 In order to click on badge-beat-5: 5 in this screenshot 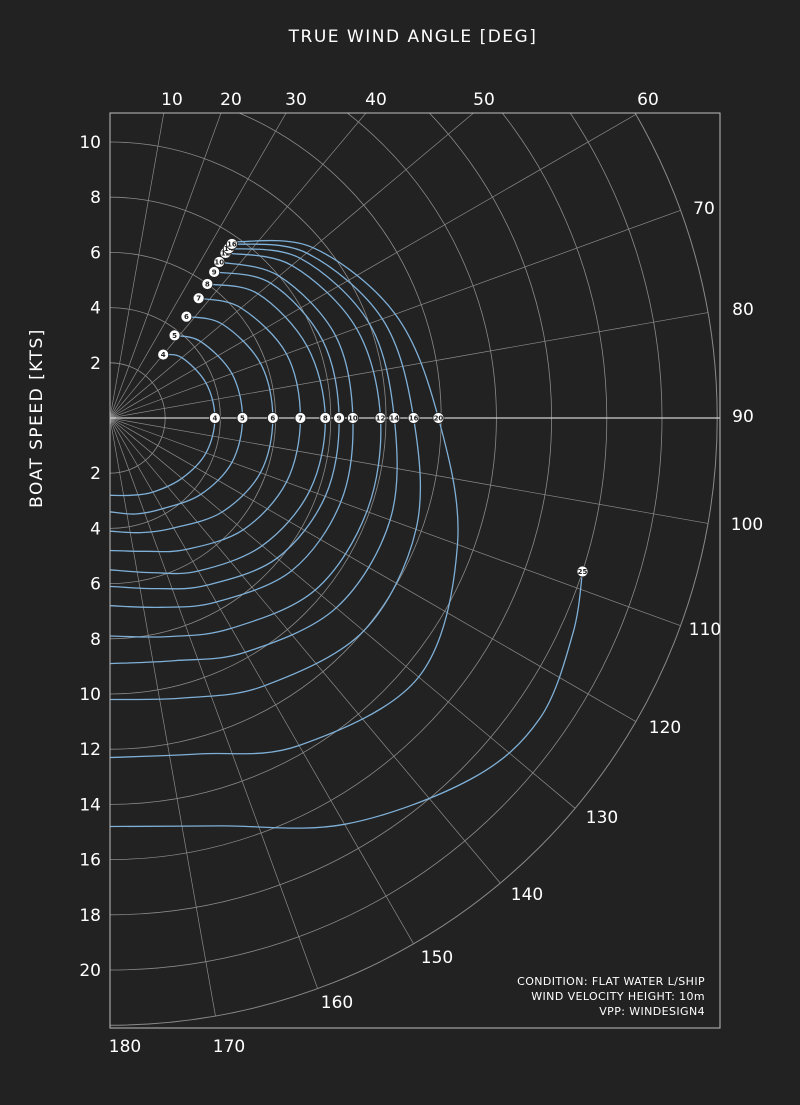, I will do `click(174, 335)`.